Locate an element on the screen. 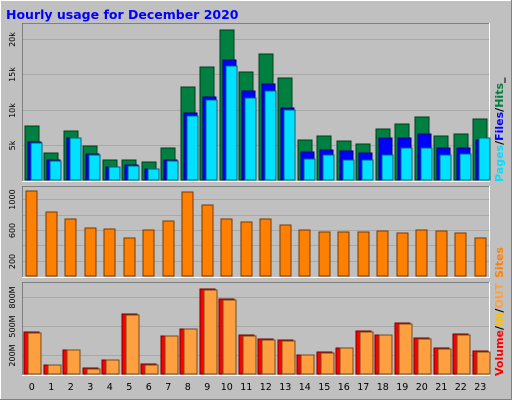 The width and height of the screenshot is (512, 405). legend-top-item: _ is located at coordinates (499, 80).